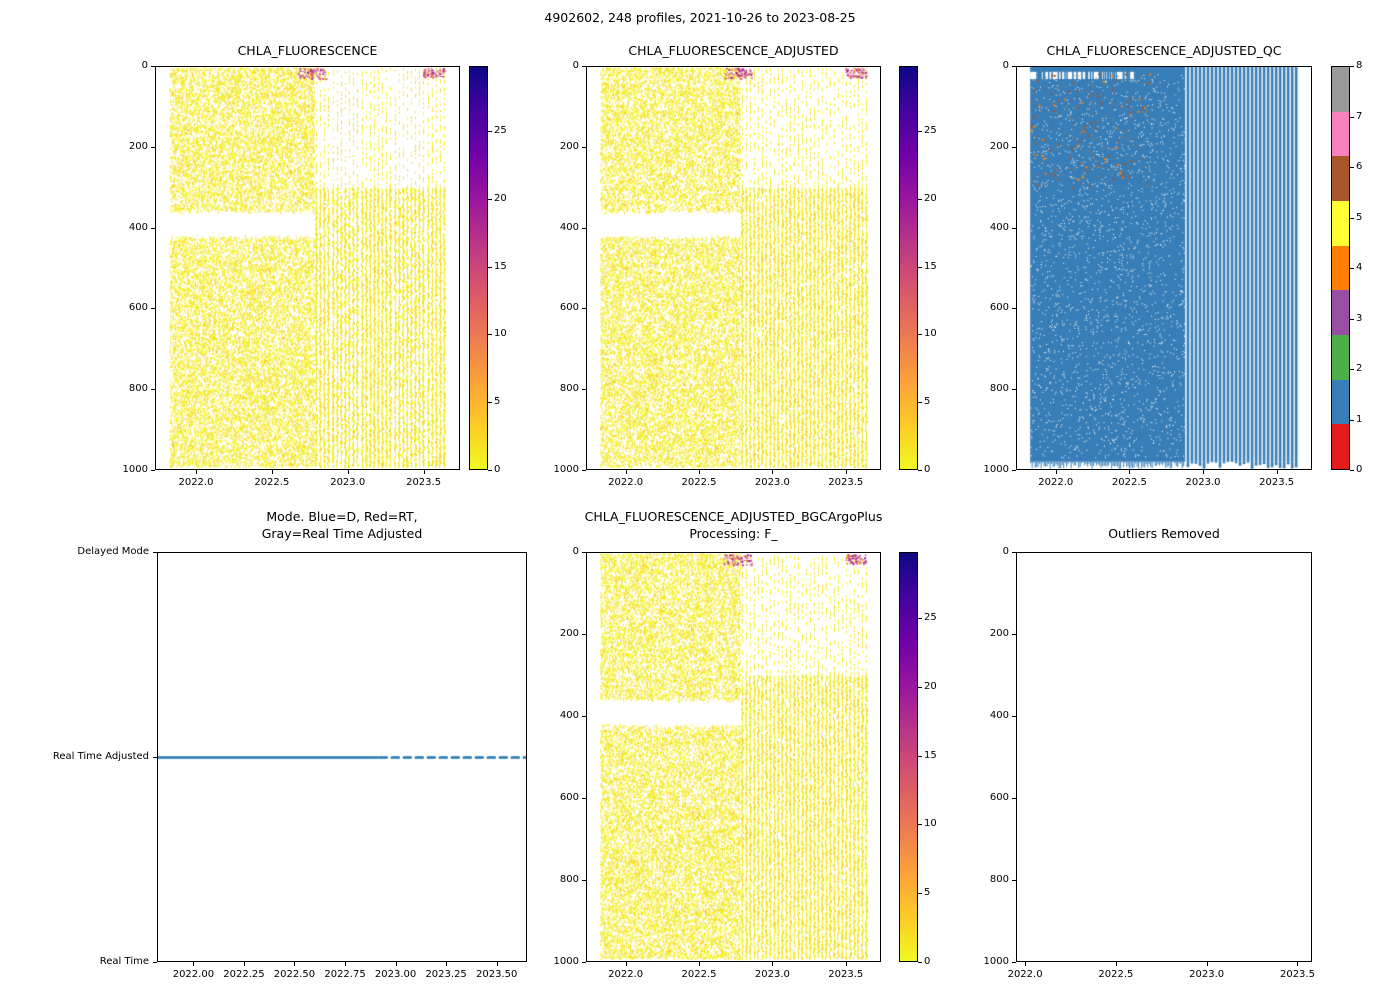  Describe the element at coordinates (569, 715) in the screenshot. I see `y-tick-label: 400` at that location.